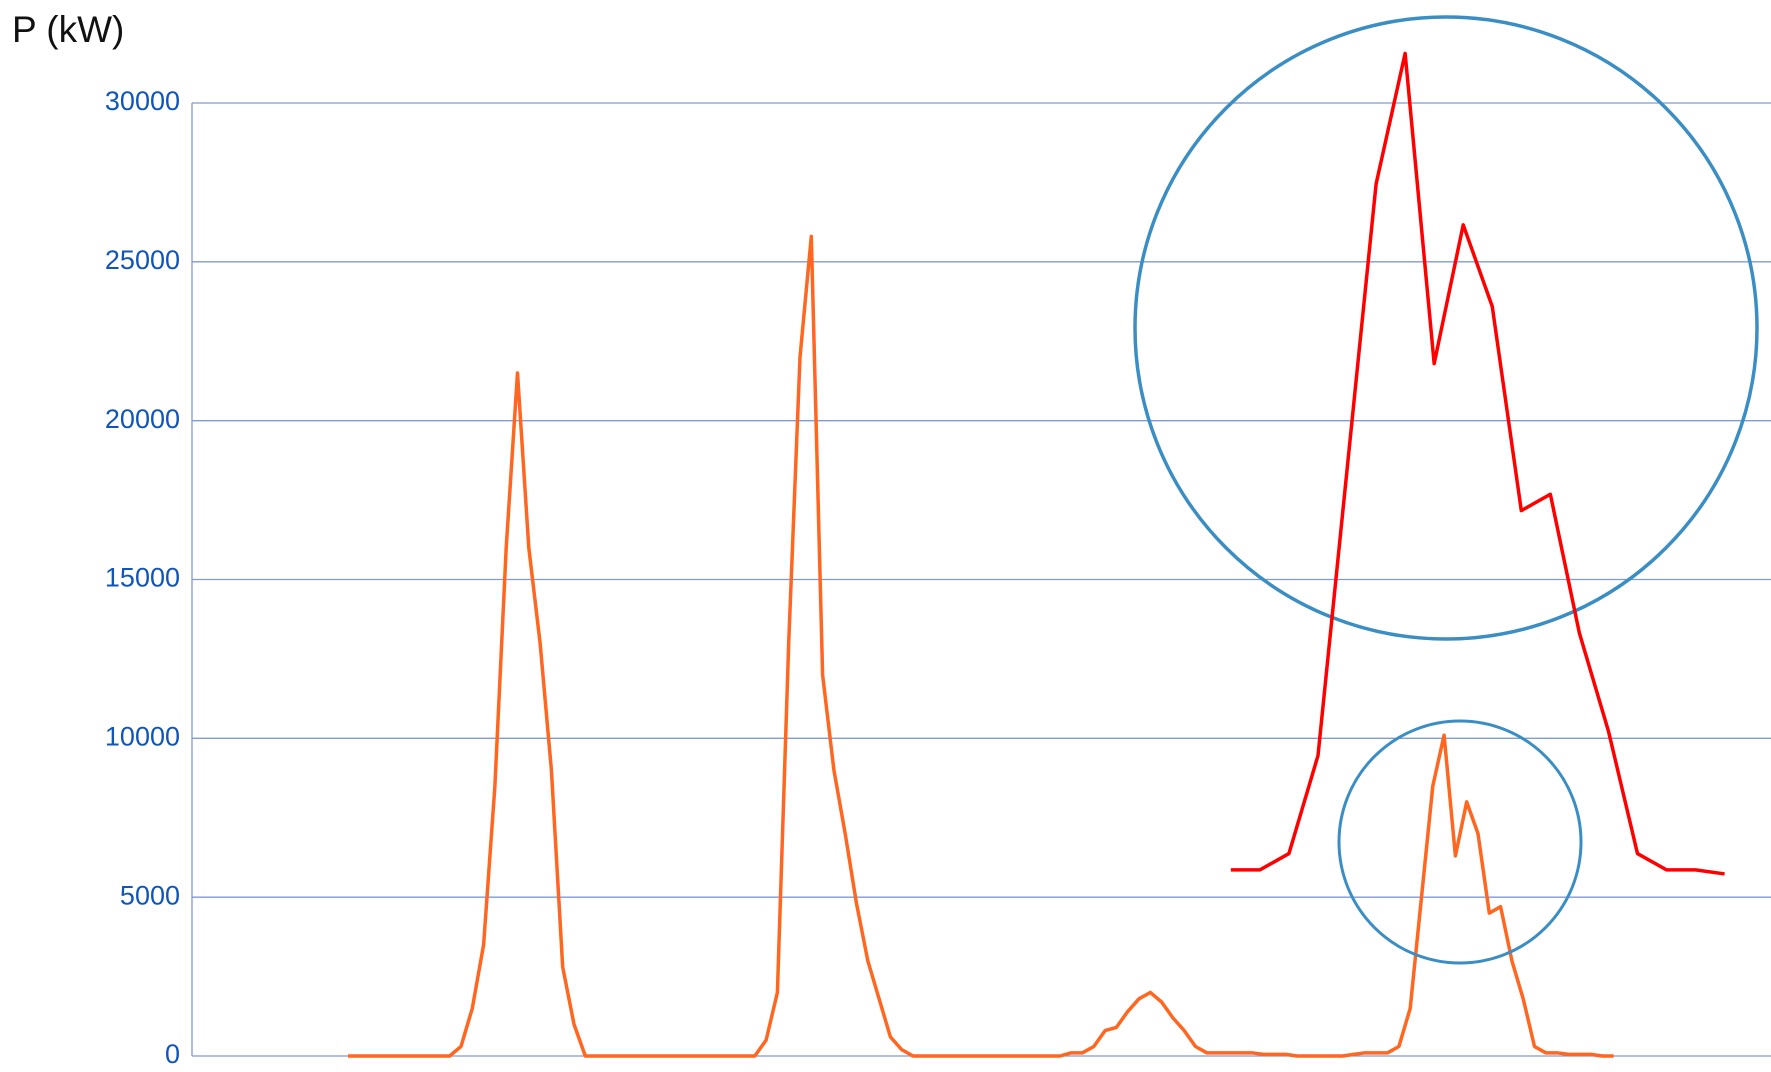  I want to click on y-tick-label: 25000, so click(142, 260).